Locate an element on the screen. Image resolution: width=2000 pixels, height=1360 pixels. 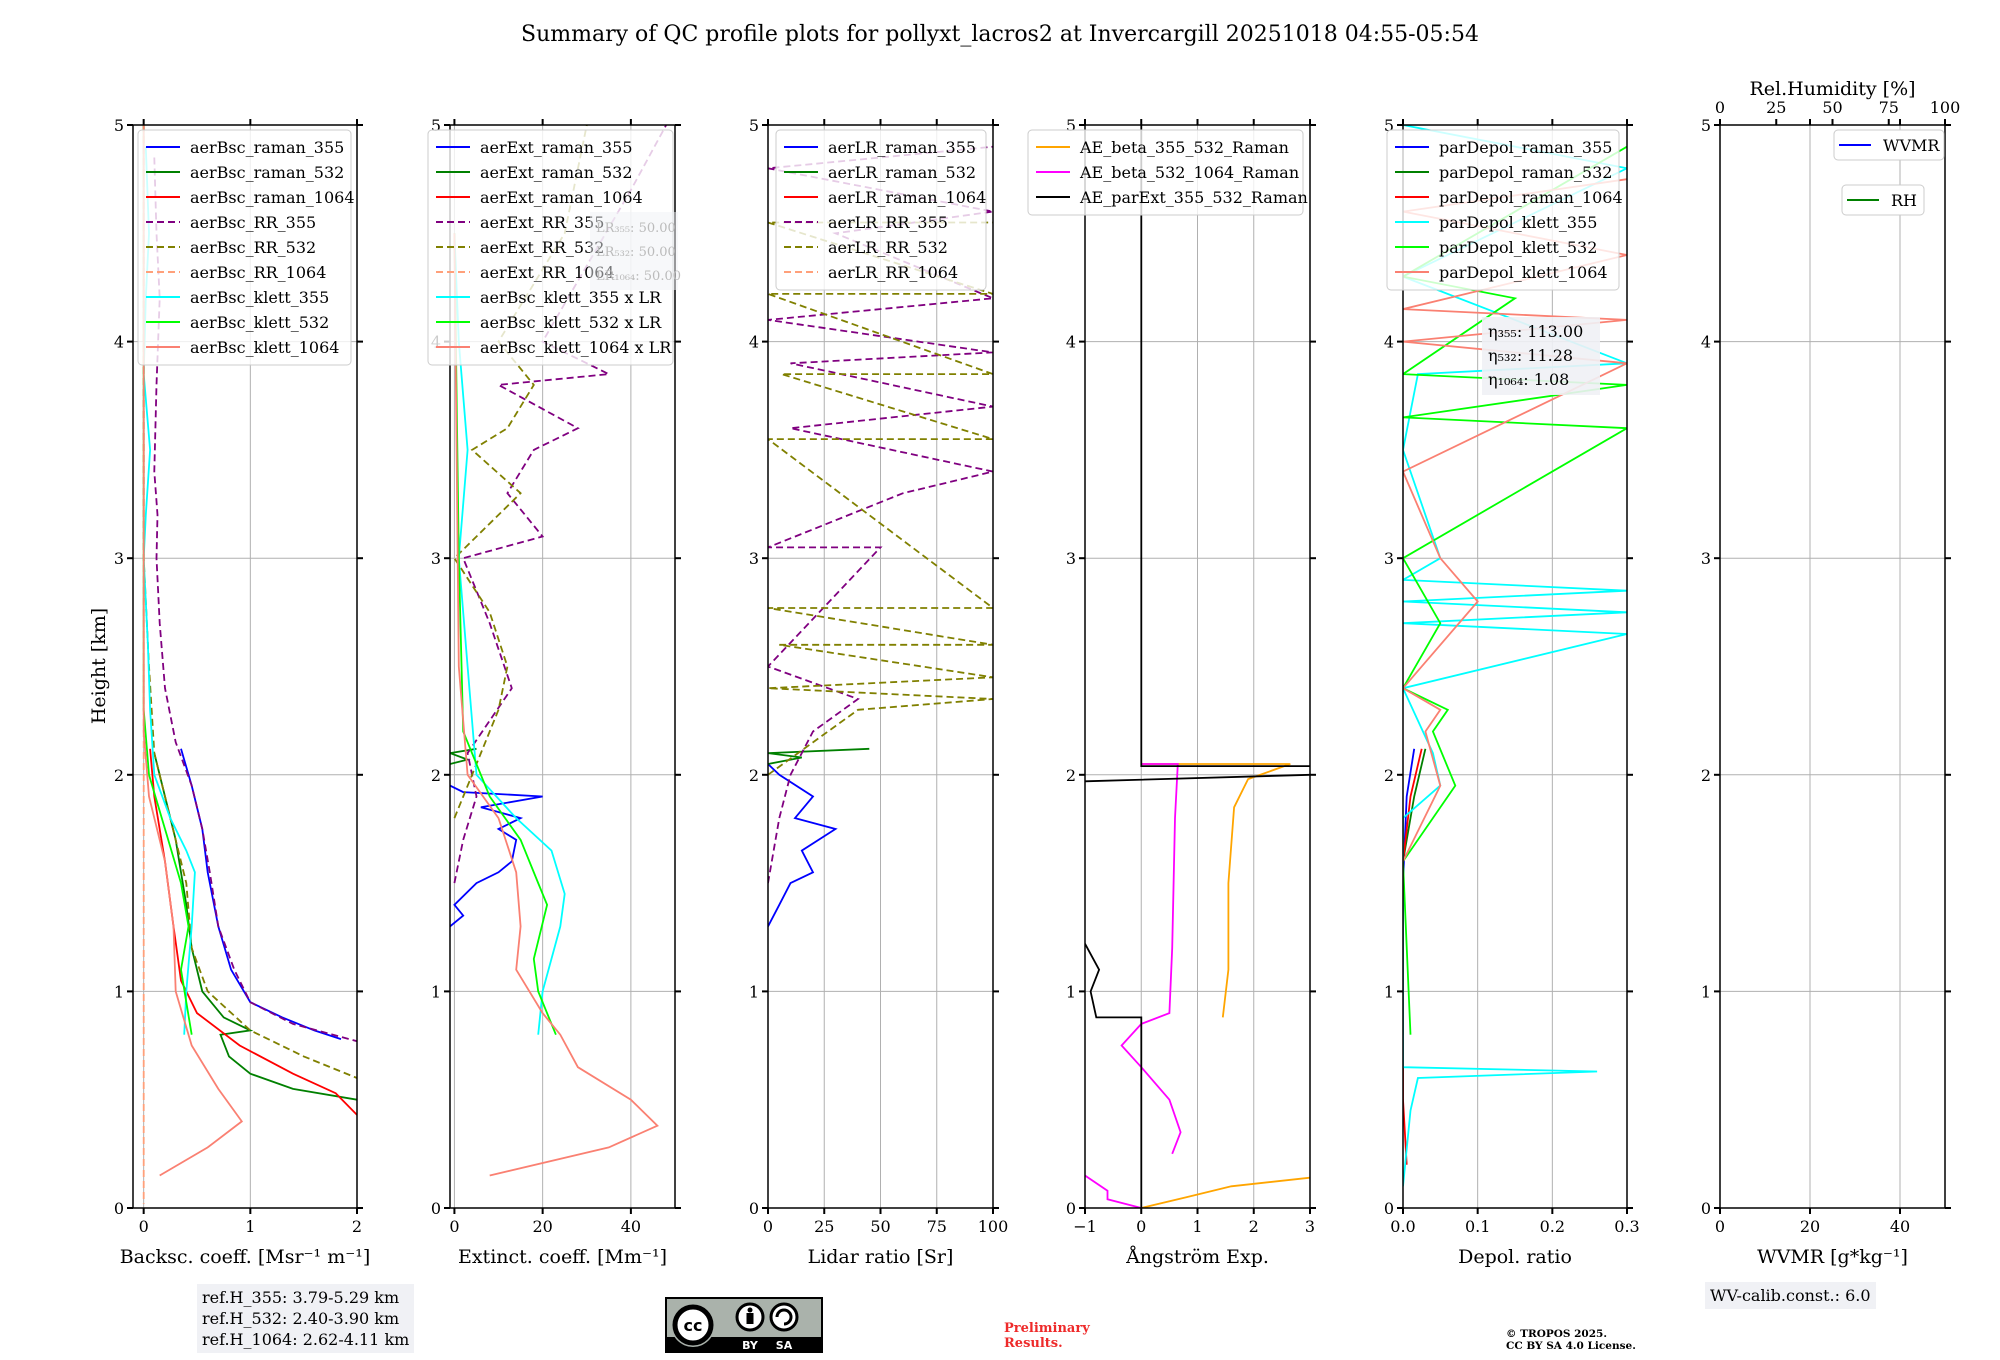
x-tick-label: 50 is located at coordinates (880, 1226).